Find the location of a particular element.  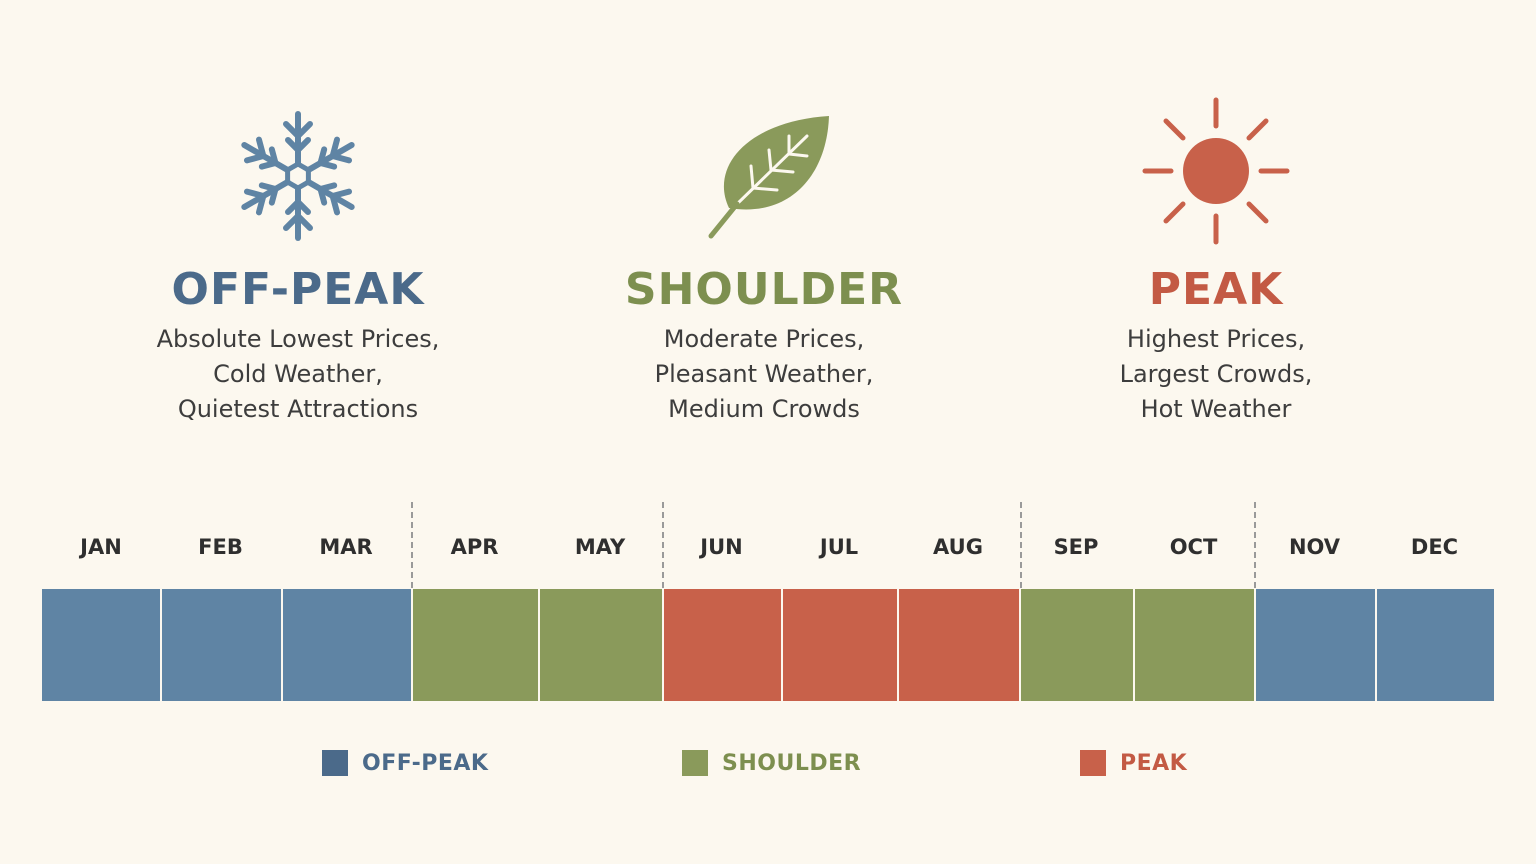

month-label-sep: SEP is located at coordinates (1076, 547).